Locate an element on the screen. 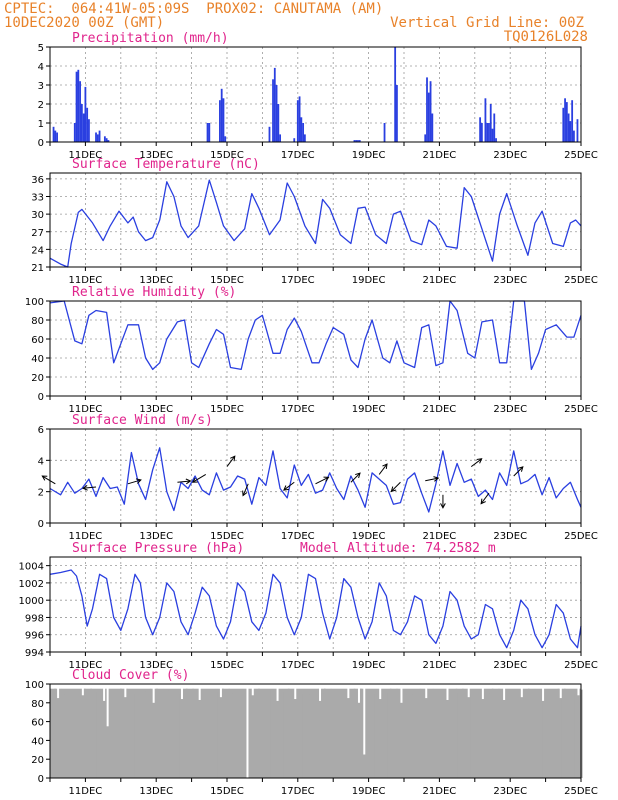 This screenshot has width=618, height=800. y-tick-label: 1004 is located at coordinates (31, 567).